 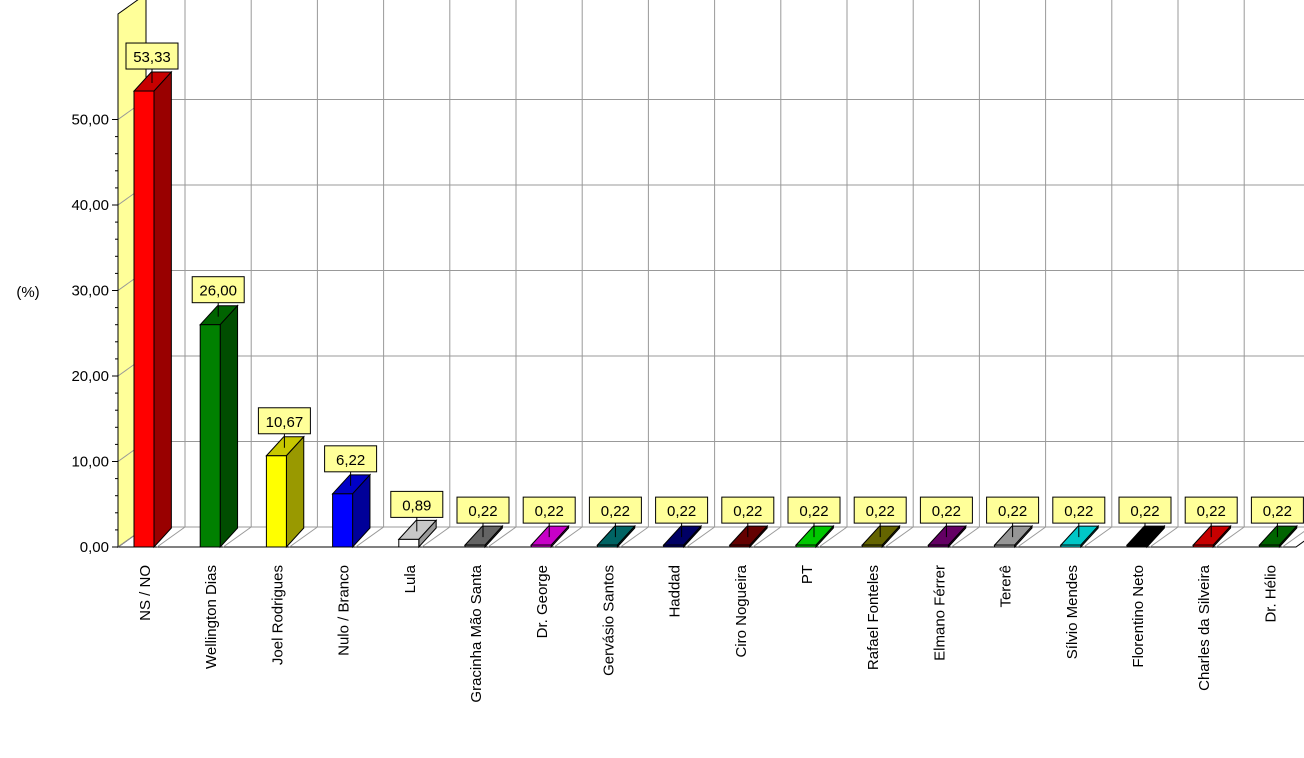 What do you see at coordinates (1138, 616) in the screenshot?
I see `category-label: Florentino Neto` at bounding box center [1138, 616].